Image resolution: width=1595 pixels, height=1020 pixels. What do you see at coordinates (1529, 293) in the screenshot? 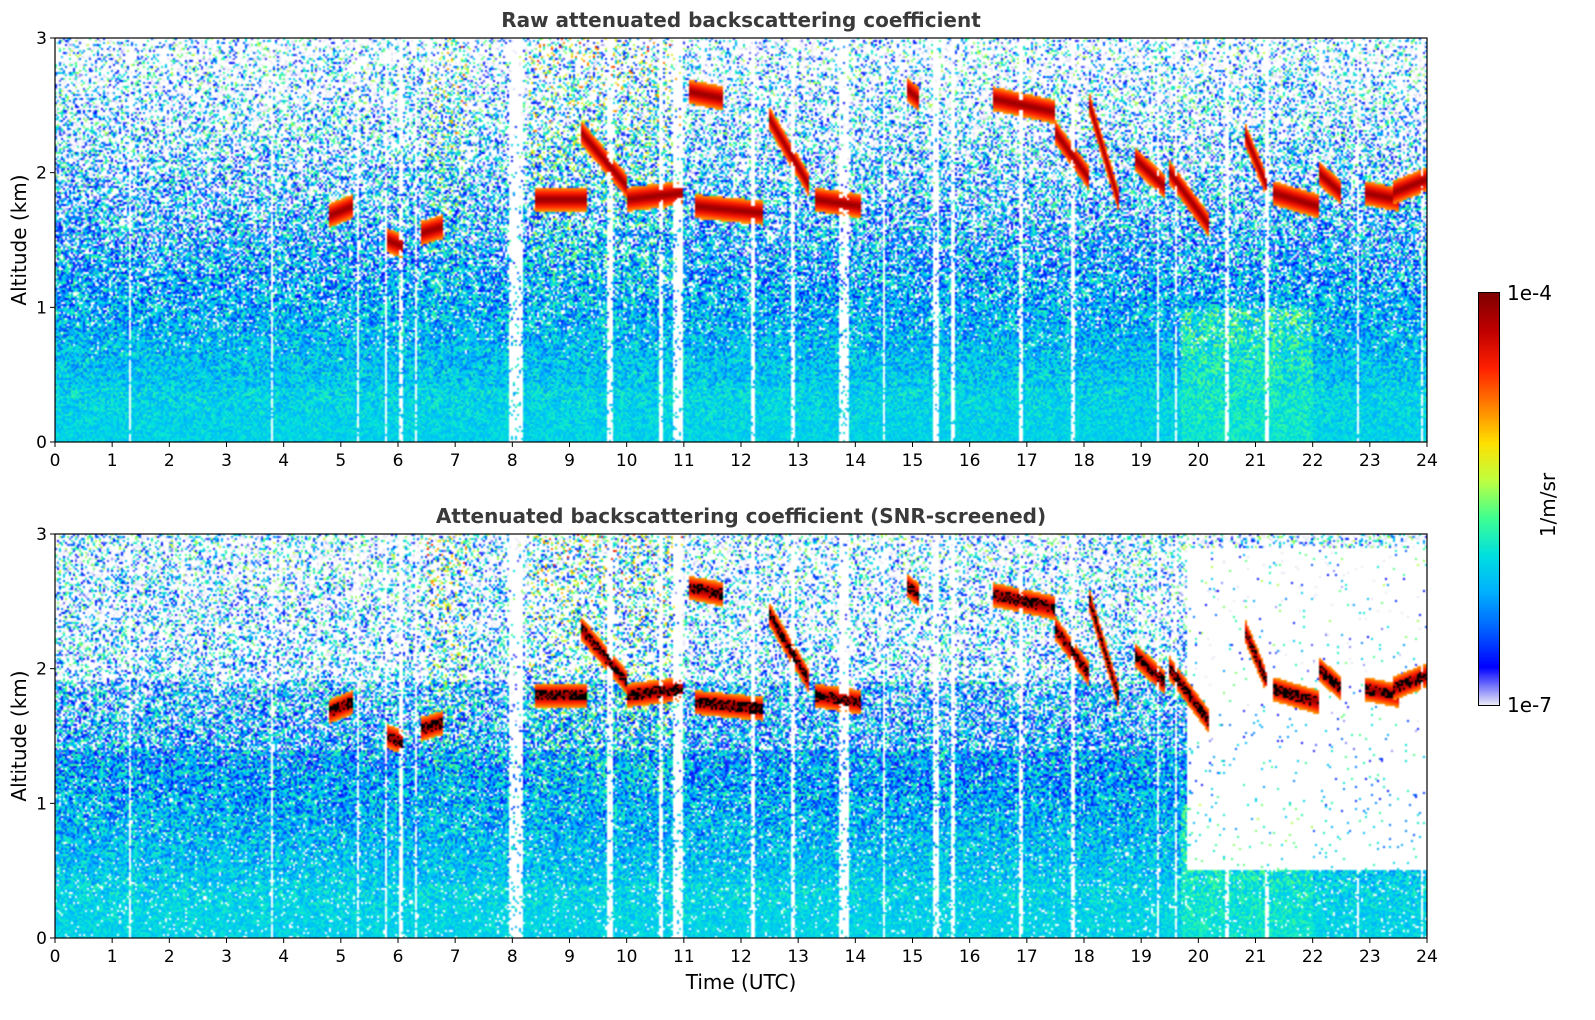
I see `colorbar-max-label: 1e-4` at bounding box center [1529, 293].